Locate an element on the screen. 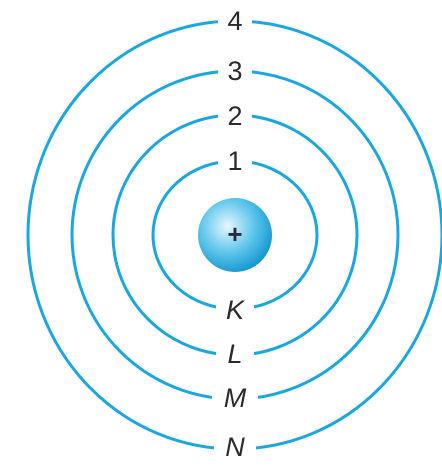  nucleus-sphere is located at coordinates (235, 235).